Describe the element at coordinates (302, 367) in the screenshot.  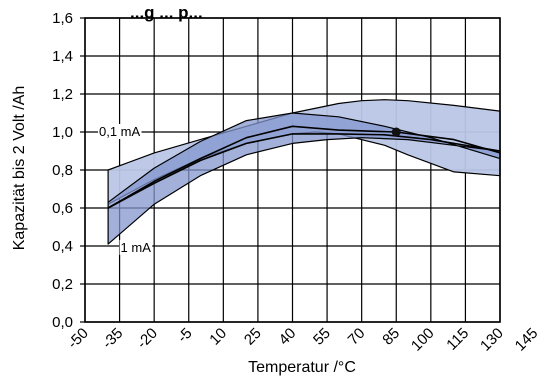
I see `x-axis-label: Temperatur /°C` at that location.